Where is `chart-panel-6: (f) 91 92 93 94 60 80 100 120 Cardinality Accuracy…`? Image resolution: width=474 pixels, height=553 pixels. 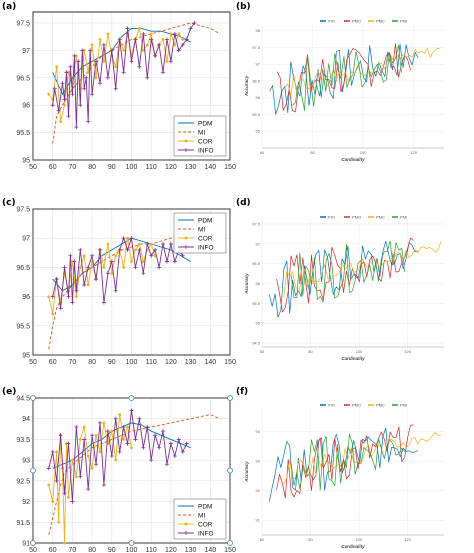 chart-panel-6: (f) 91 92 93 94 60 80 100 120 Cardinality Accuracy… is located at coordinates (340, 468).